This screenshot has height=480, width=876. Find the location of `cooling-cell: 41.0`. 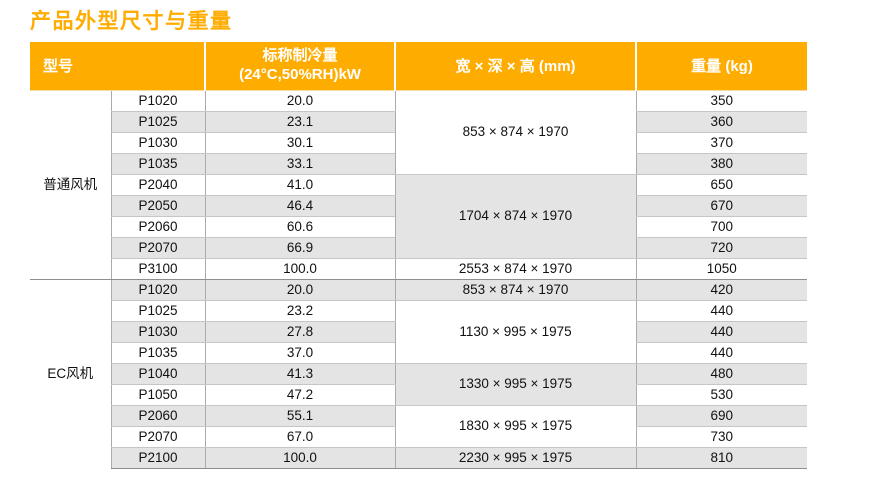

cooling-cell: 41.0 is located at coordinates (300, 185).